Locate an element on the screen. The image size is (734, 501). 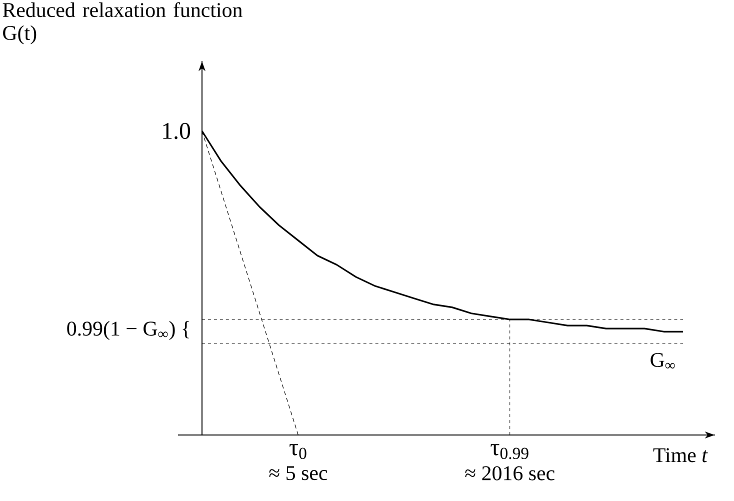
text: ≈ 5 sec is located at coordinates (298, 473).